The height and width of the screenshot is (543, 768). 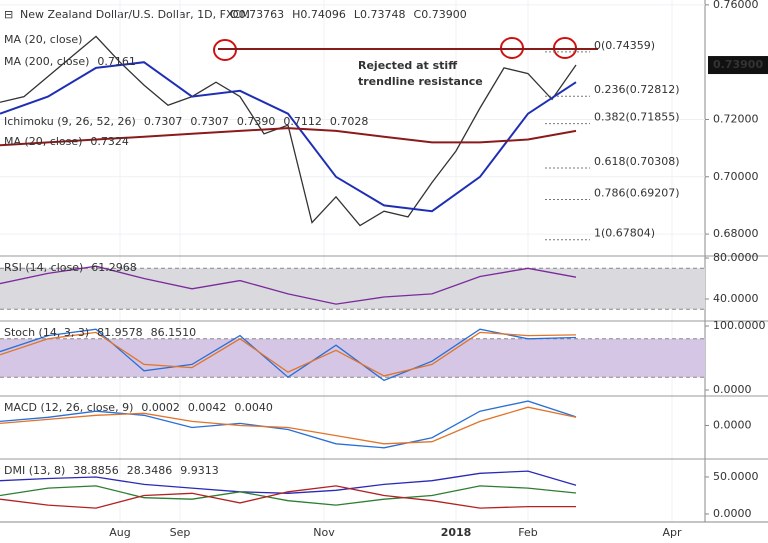 What do you see at coordinates (34, 470) in the screenshot?
I see `indicator-name: DMI (13, 8)` at bounding box center [34, 470].